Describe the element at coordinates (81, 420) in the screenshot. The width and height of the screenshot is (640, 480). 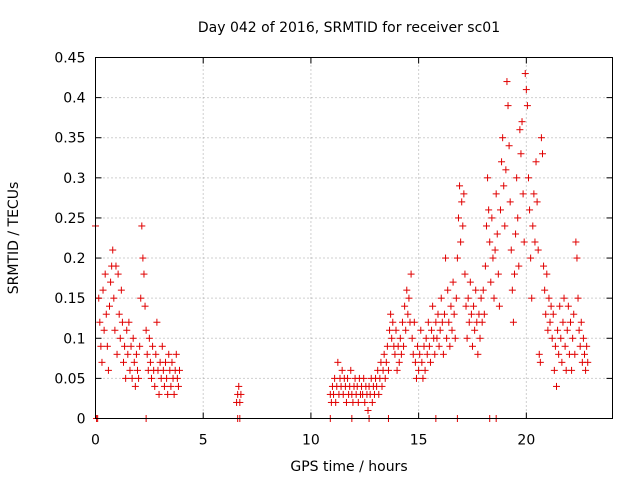
I see `y-tick-label: 0` at that location.